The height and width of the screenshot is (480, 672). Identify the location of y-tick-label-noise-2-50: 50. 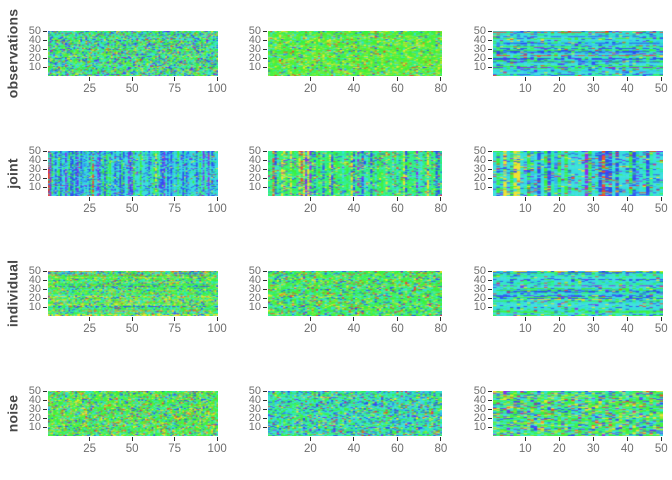
(254, 391).